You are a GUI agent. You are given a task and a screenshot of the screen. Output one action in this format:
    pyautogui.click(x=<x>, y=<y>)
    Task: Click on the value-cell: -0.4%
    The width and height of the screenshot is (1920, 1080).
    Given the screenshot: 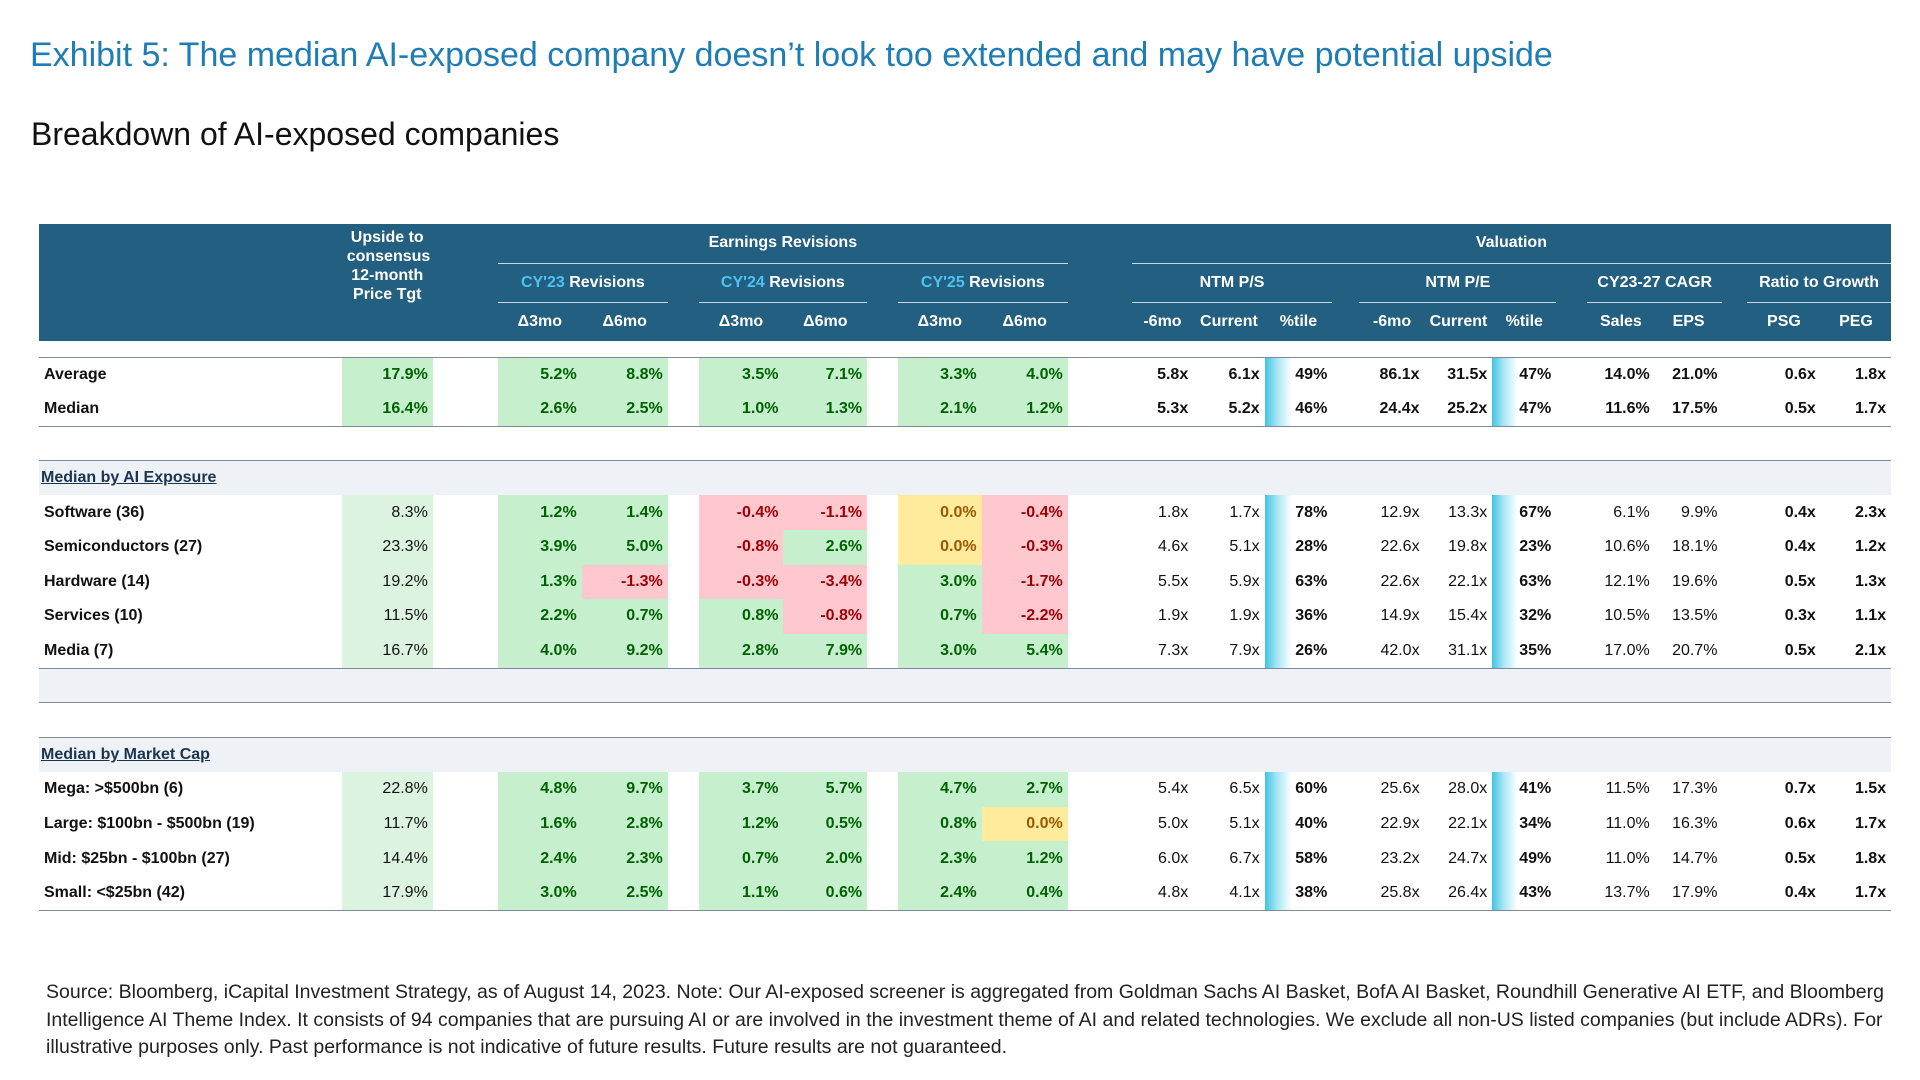 What is the action you would take?
    pyautogui.click(x=741, y=512)
    